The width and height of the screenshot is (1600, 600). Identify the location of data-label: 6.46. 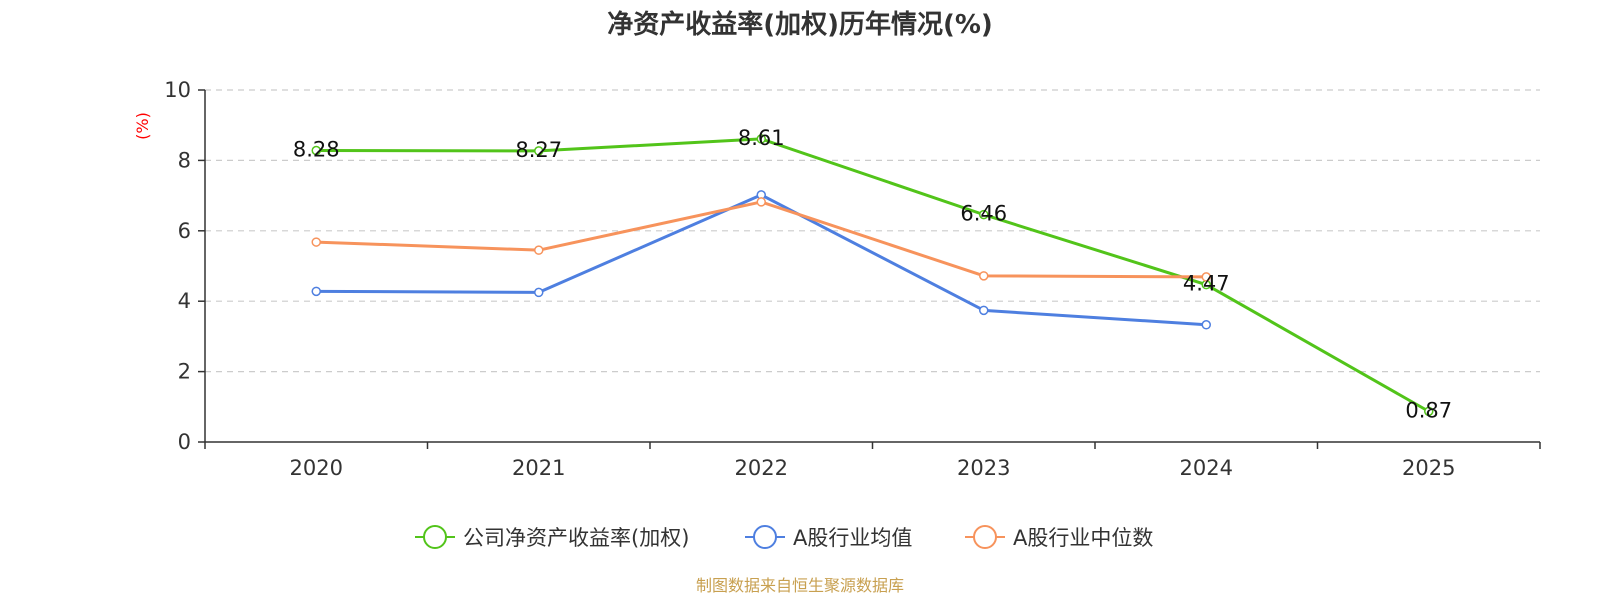
(983, 214).